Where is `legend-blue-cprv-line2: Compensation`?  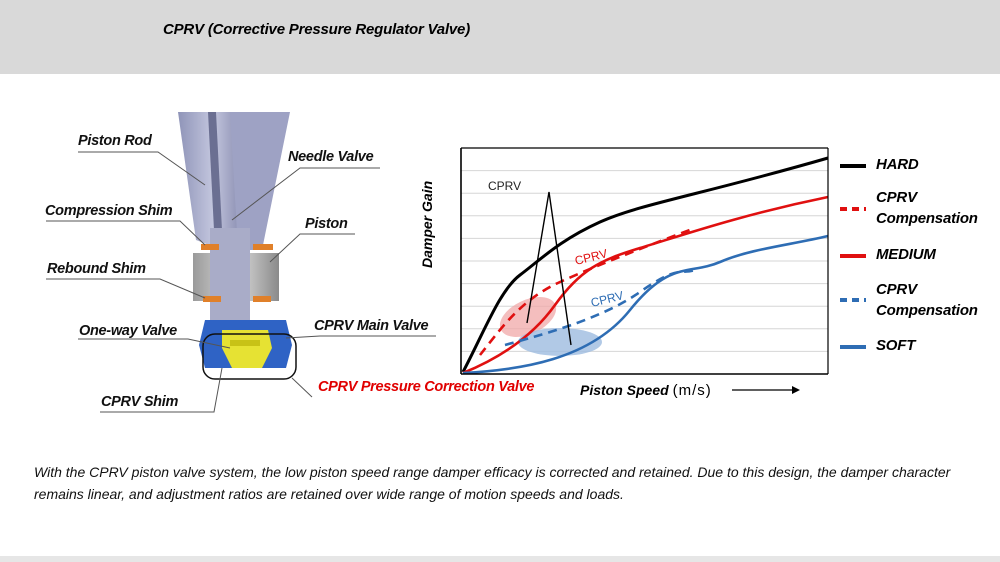
legend-blue-cprv-line2: Compensation is located at coordinates (927, 310).